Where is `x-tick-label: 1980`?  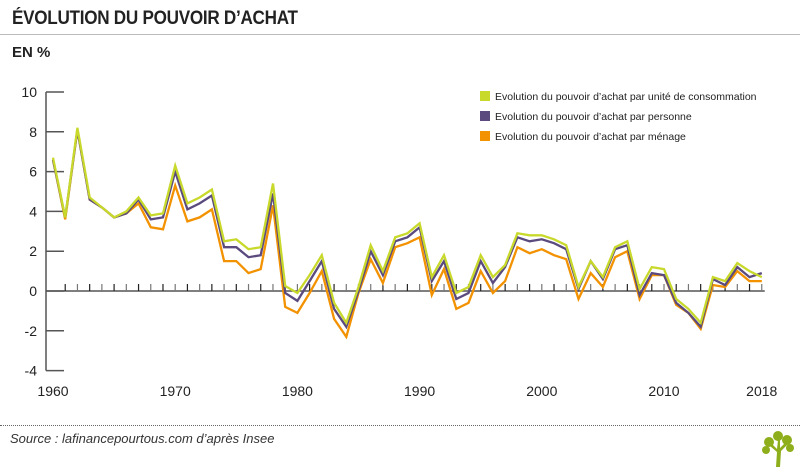
x-tick-label: 1980 is located at coordinates (297, 391).